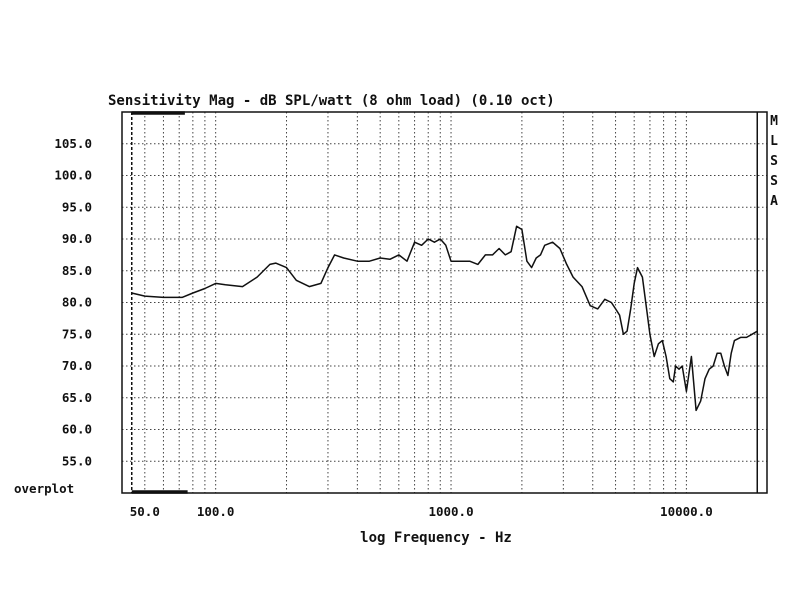  What do you see at coordinates (77, 333) in the screenshot?
I see `y-tick-label: 75.0` at bounding box center [77, 333].